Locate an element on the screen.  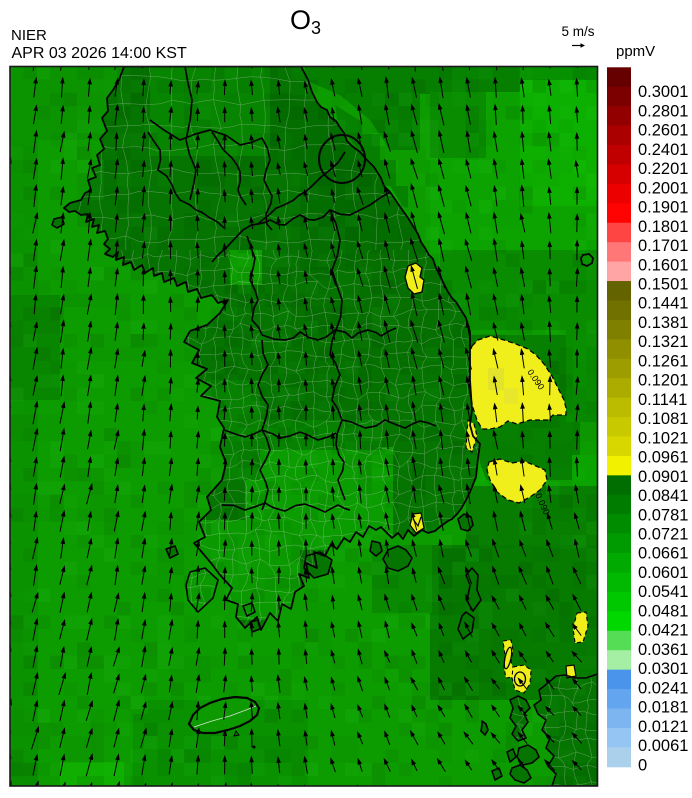
svg-text: 0.1261 is located at coordinates (663, 361).